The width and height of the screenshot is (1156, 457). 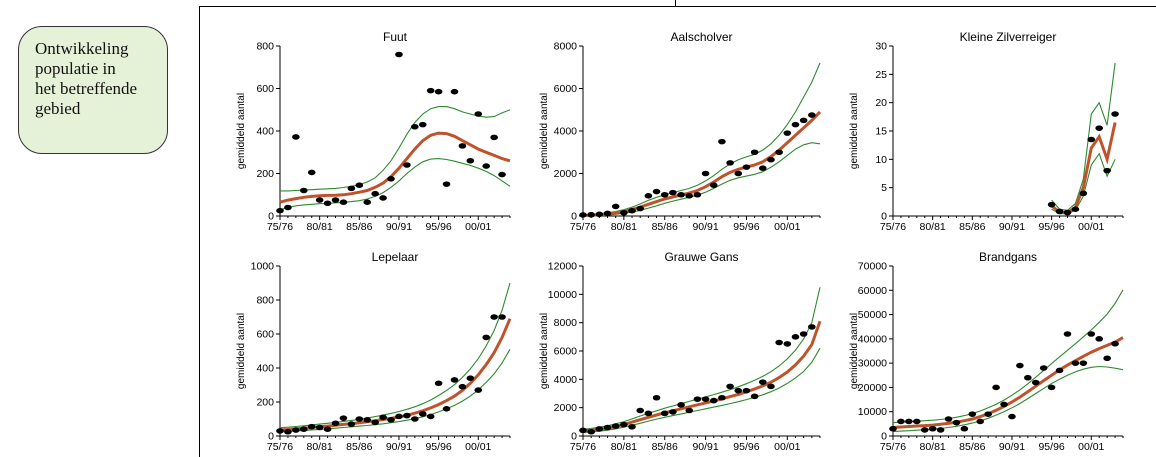 I want to click on y-tick-label: 12000, so click(x=562, y=267).